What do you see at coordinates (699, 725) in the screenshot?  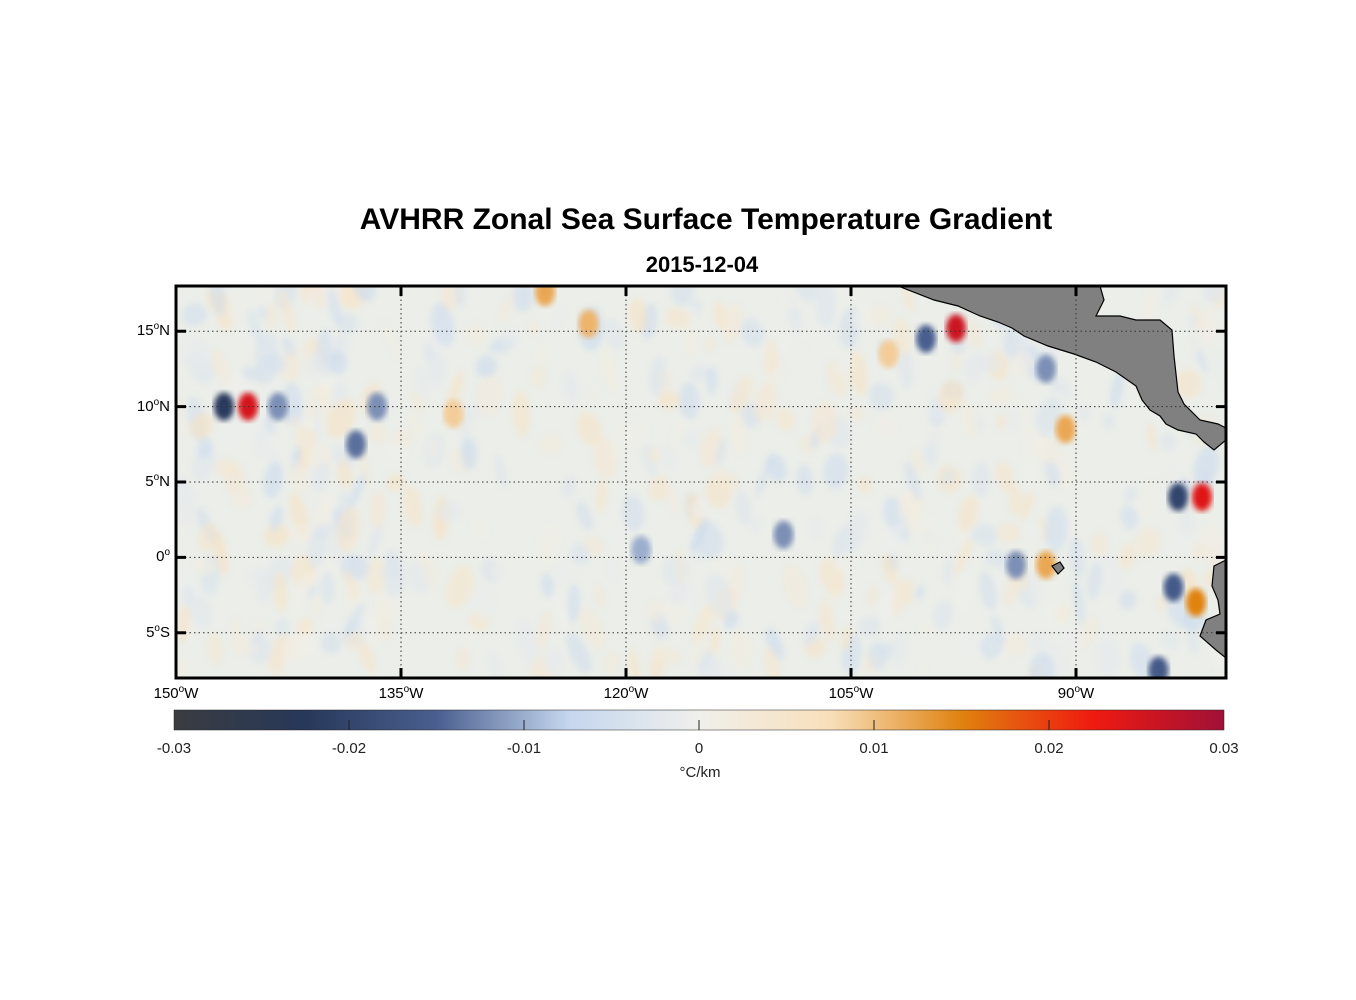 I see `colorbar-ticks` at bounding box center [699, 725].